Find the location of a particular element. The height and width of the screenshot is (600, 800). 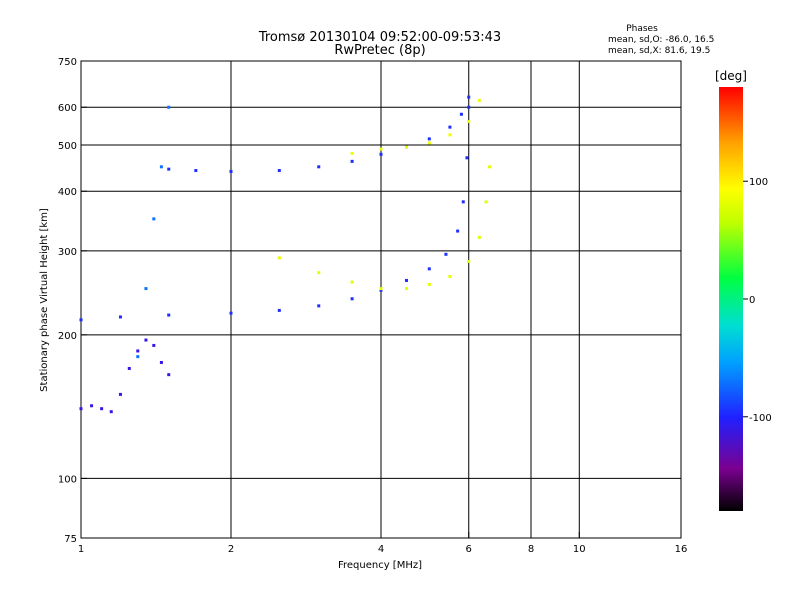

y-tick-label: 300 is located at coordinates (67, 252).